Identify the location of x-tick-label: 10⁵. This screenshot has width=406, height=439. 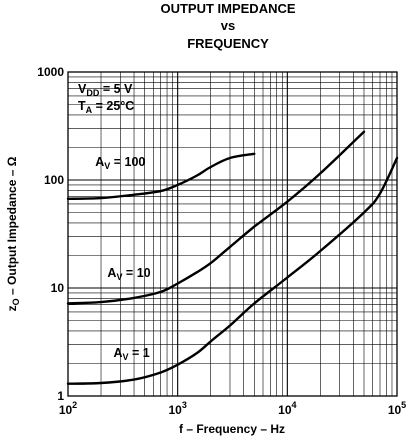
(397, 408).